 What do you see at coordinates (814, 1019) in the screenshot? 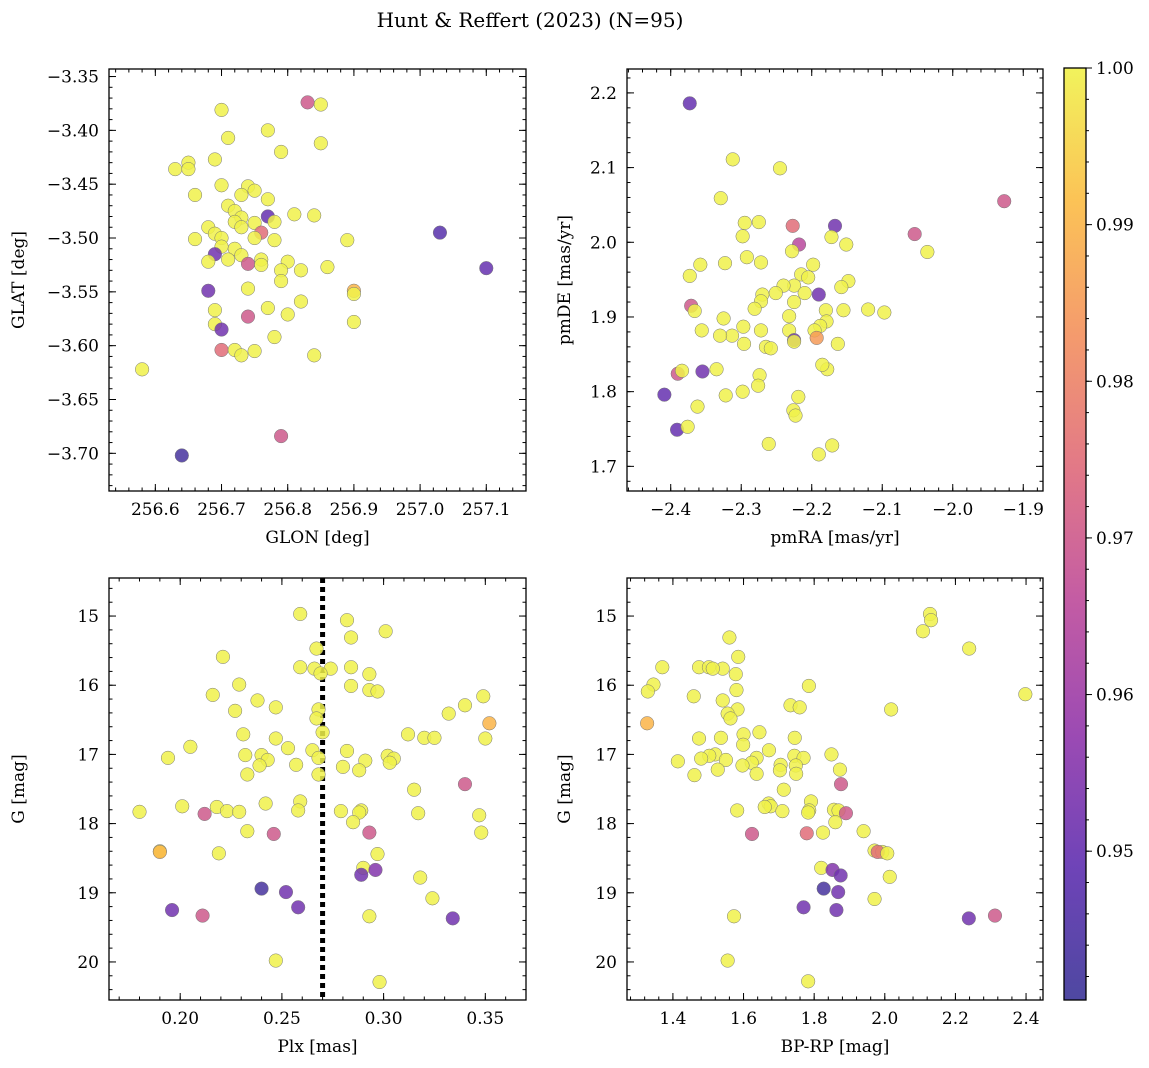
I see `x-tick-label: 1.8` at bounding box center [814, 1019].